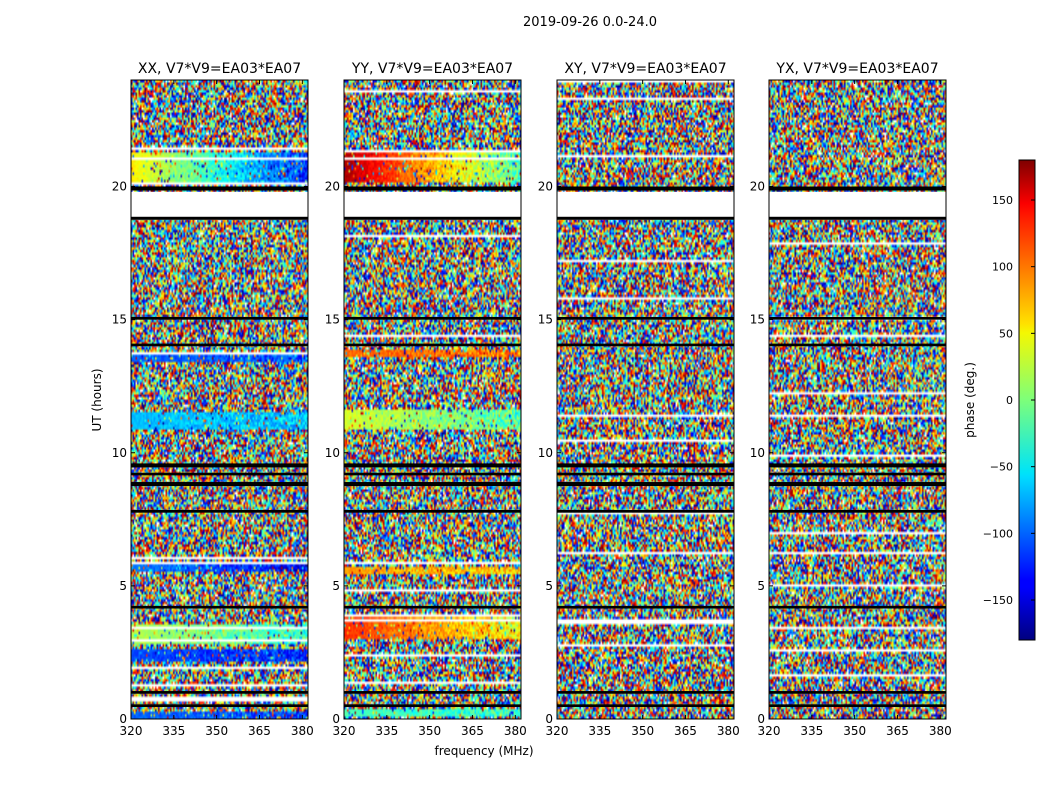  Describe the element at coordinates (998, 533) in the screenshot. I see `colorbar-tick-label: −100` at that location.